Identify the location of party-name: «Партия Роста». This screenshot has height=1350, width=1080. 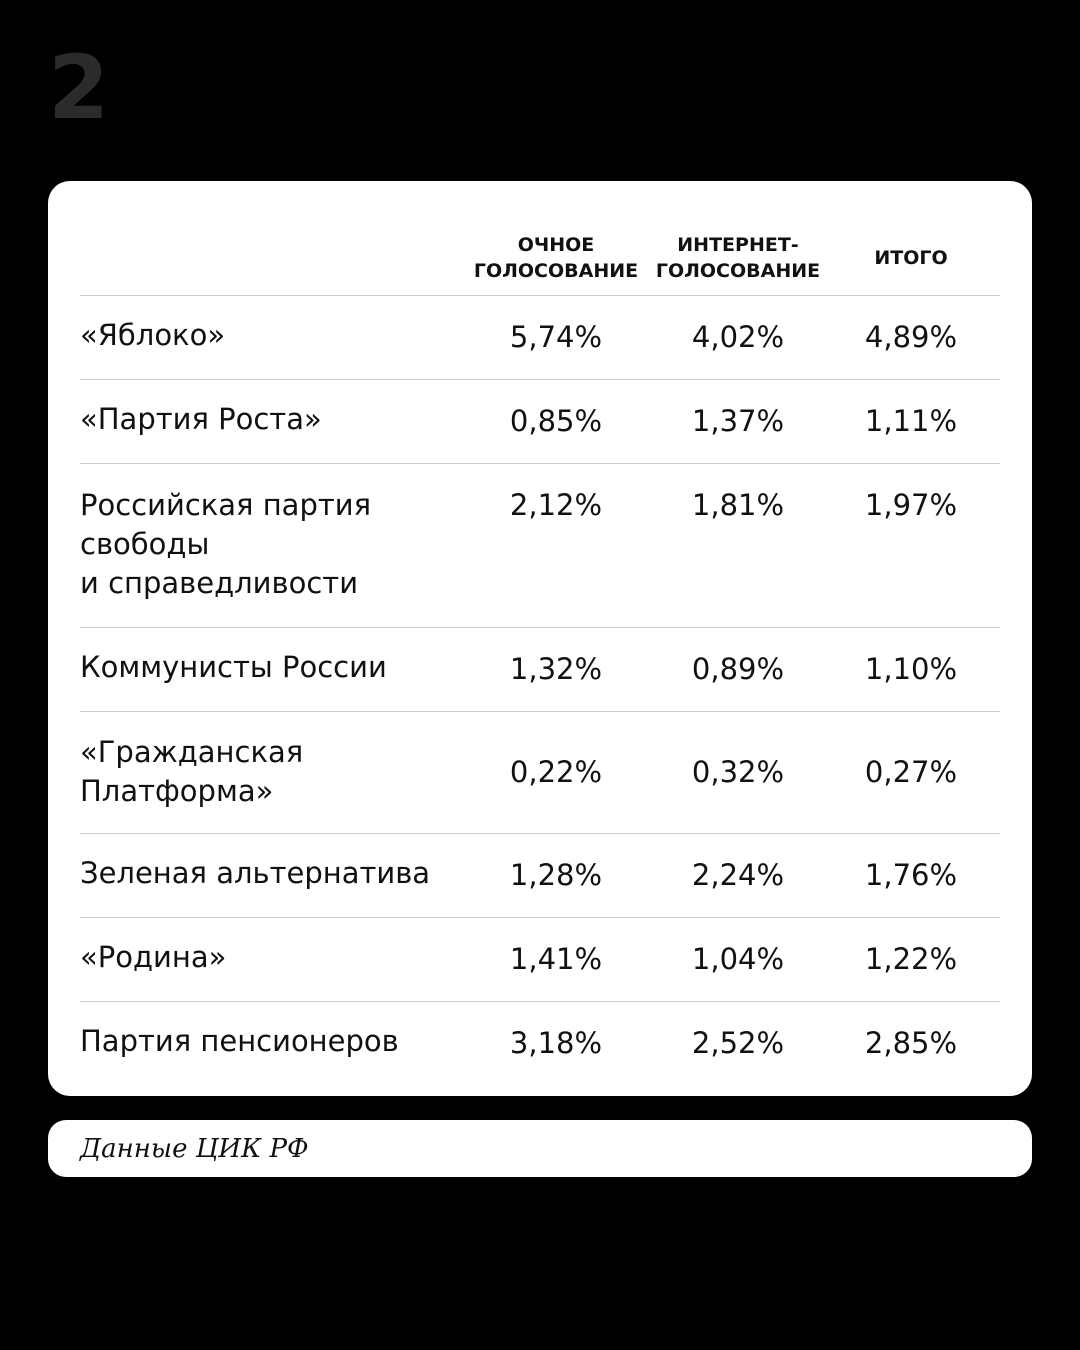
(201, 419).